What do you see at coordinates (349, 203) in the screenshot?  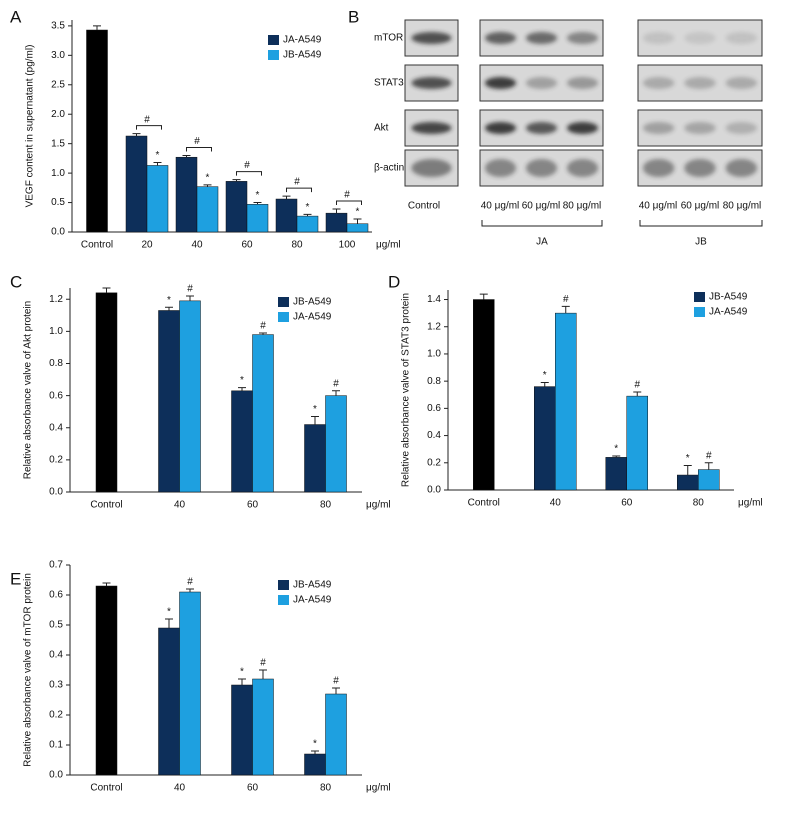 I see `comparison-bracket` at bounding box center [349, 203].